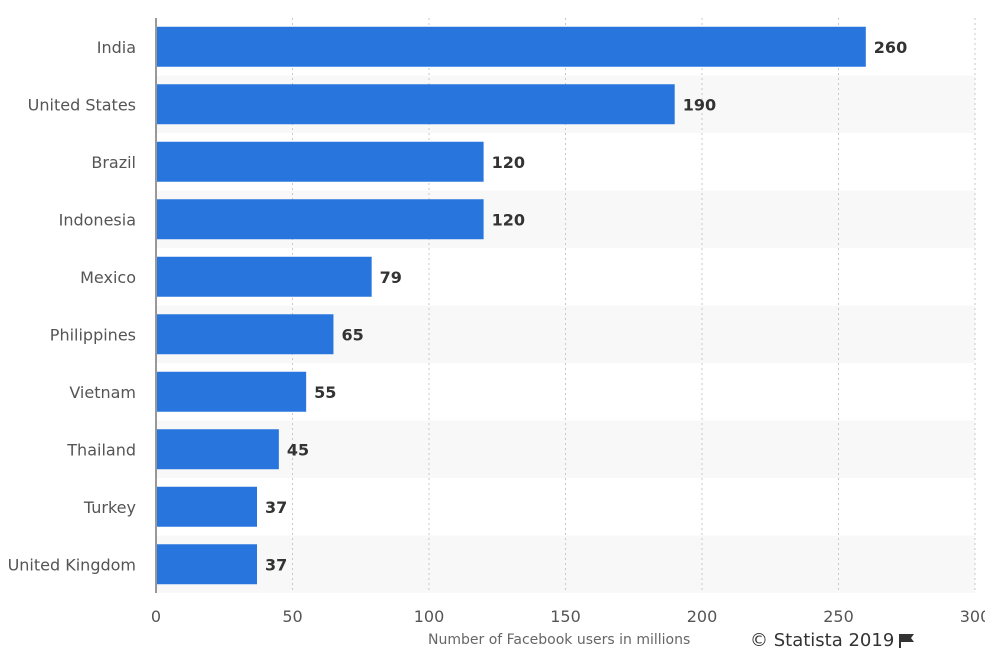  What do you see at coordinates (109, 507) in the screenshot?
I see `category-label: Turkey` at bounding box center [109, 507].